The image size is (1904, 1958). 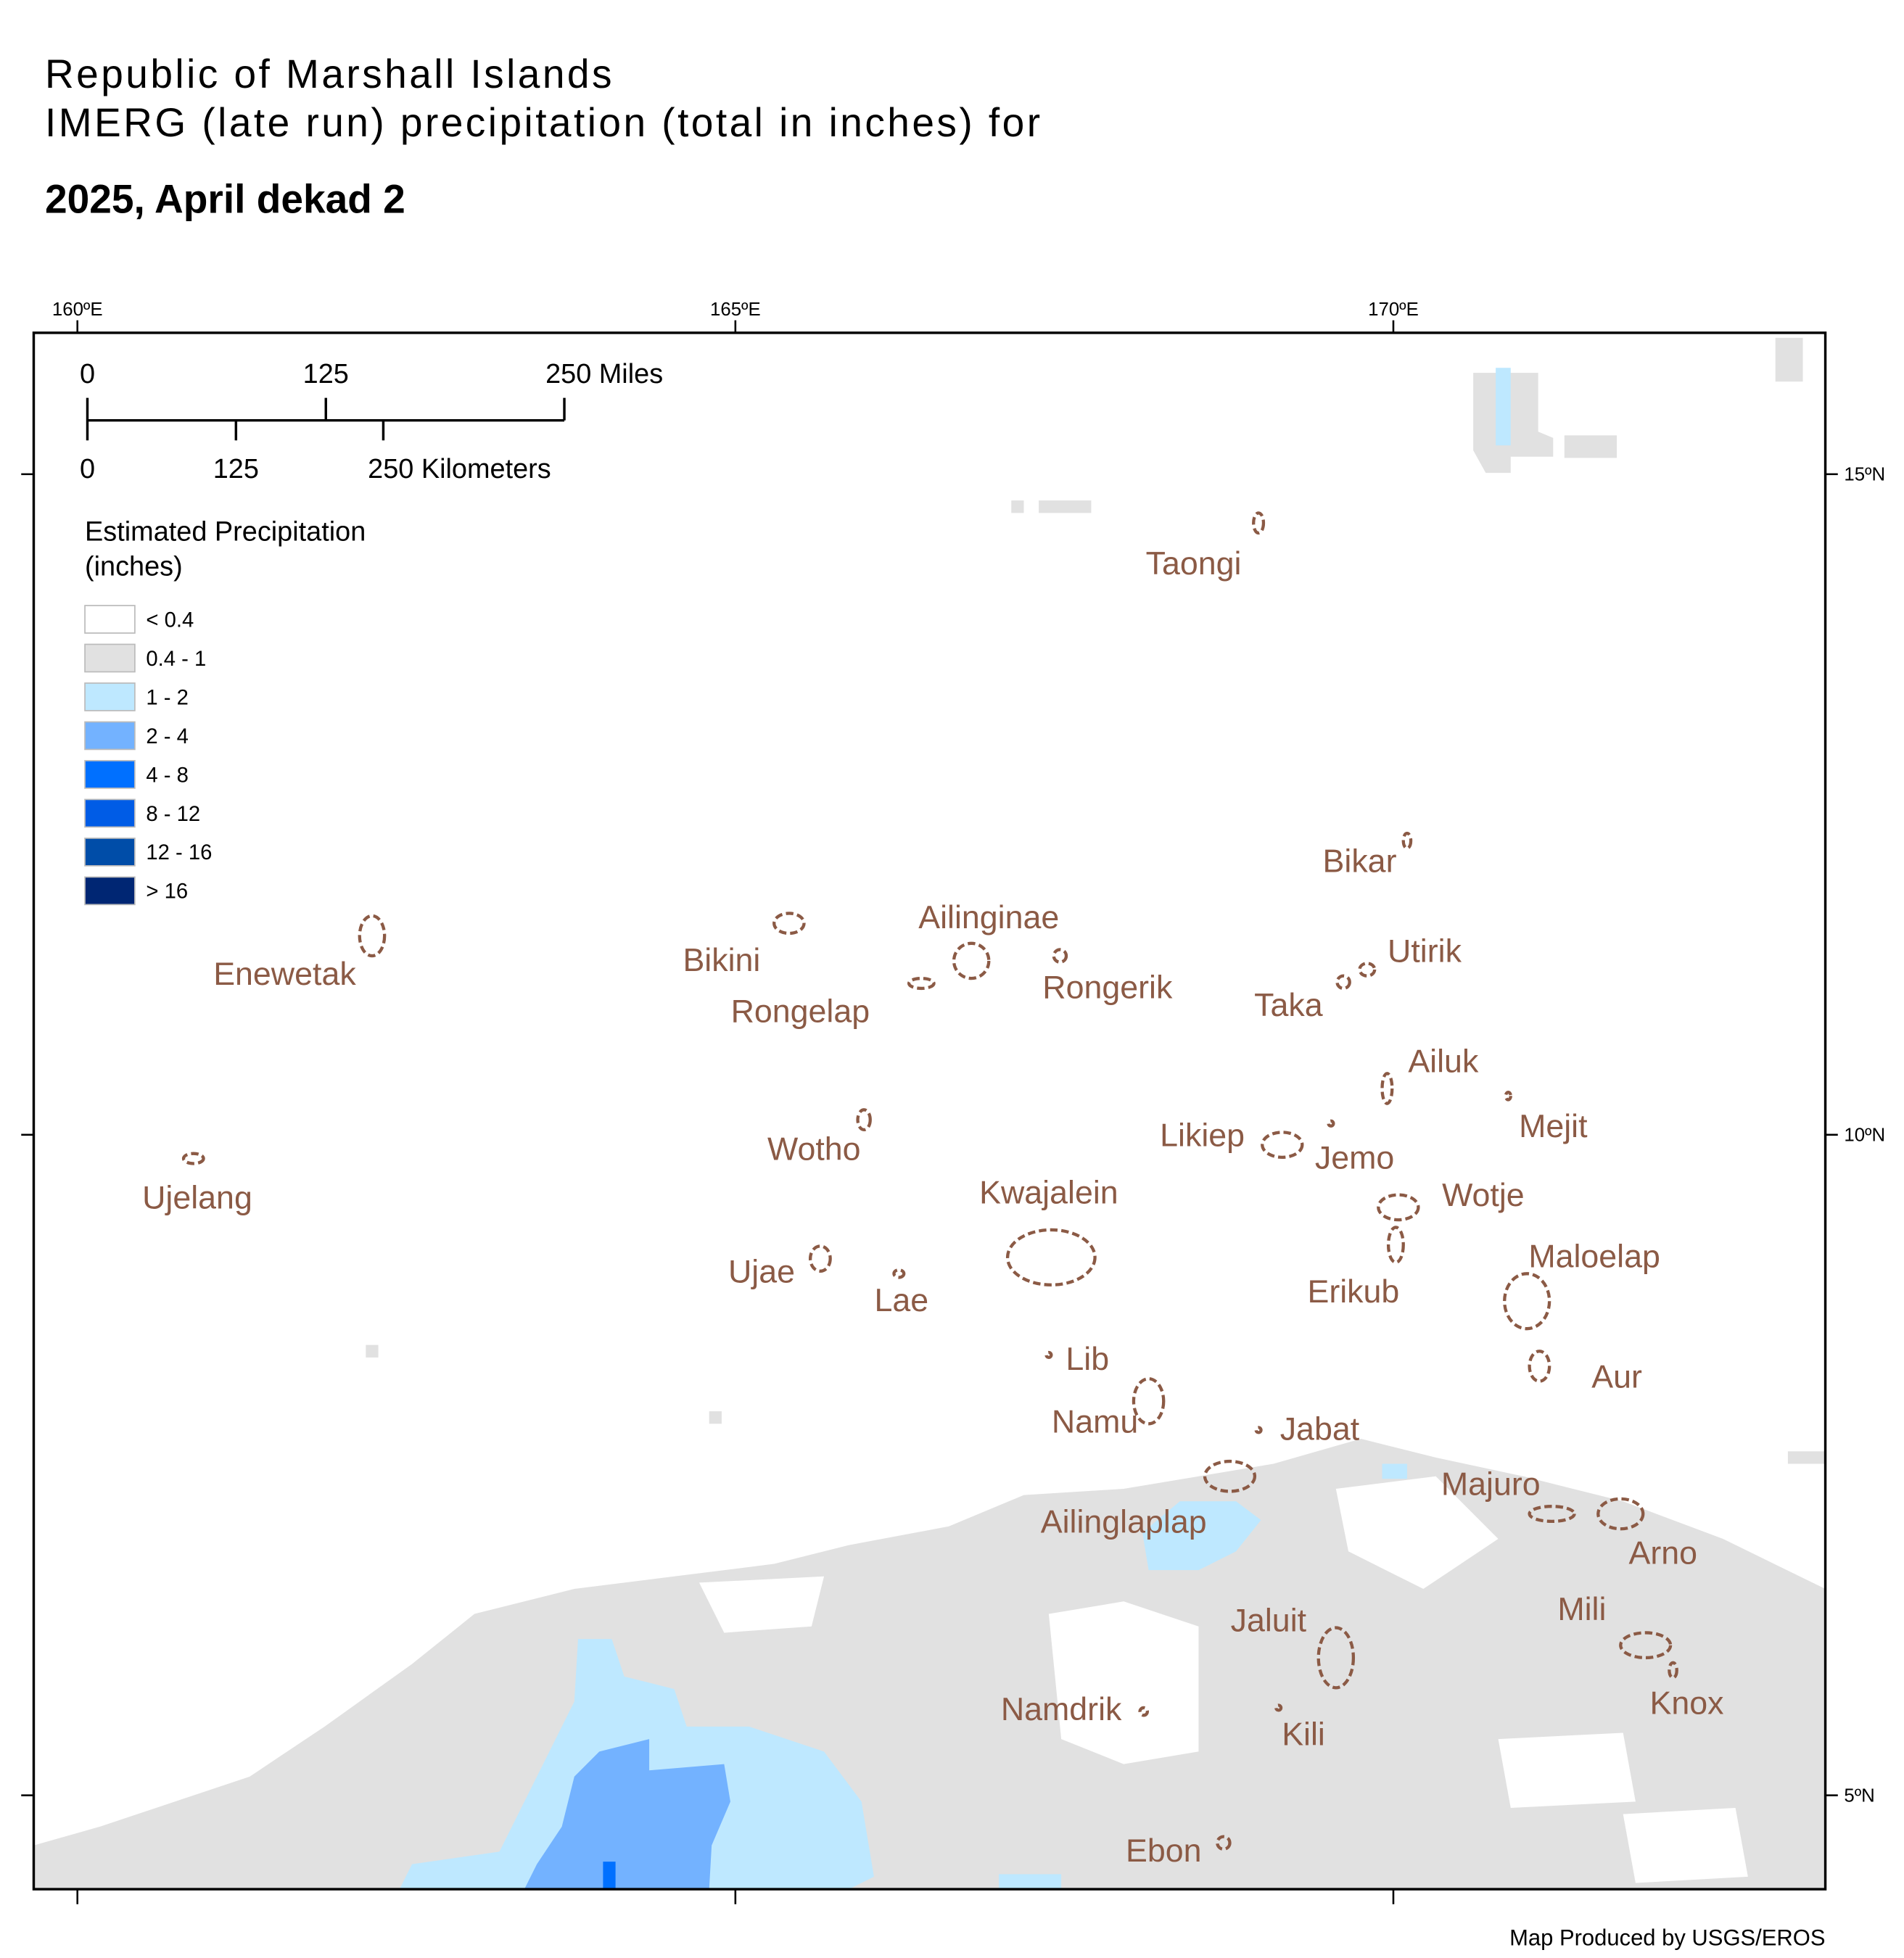 What do you see at coordinates (1289, 1005) in the screenshot?
I see `island-label: Taka` at bounding box center [1289, 1005].